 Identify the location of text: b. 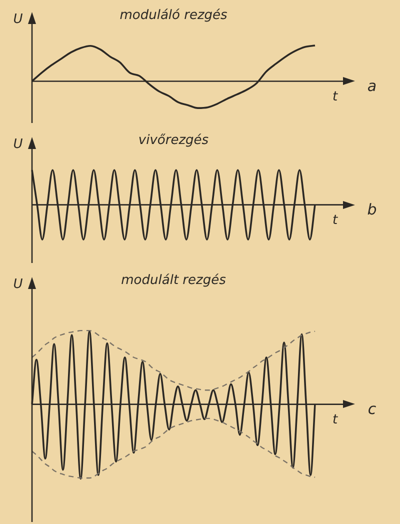
(372, 209).